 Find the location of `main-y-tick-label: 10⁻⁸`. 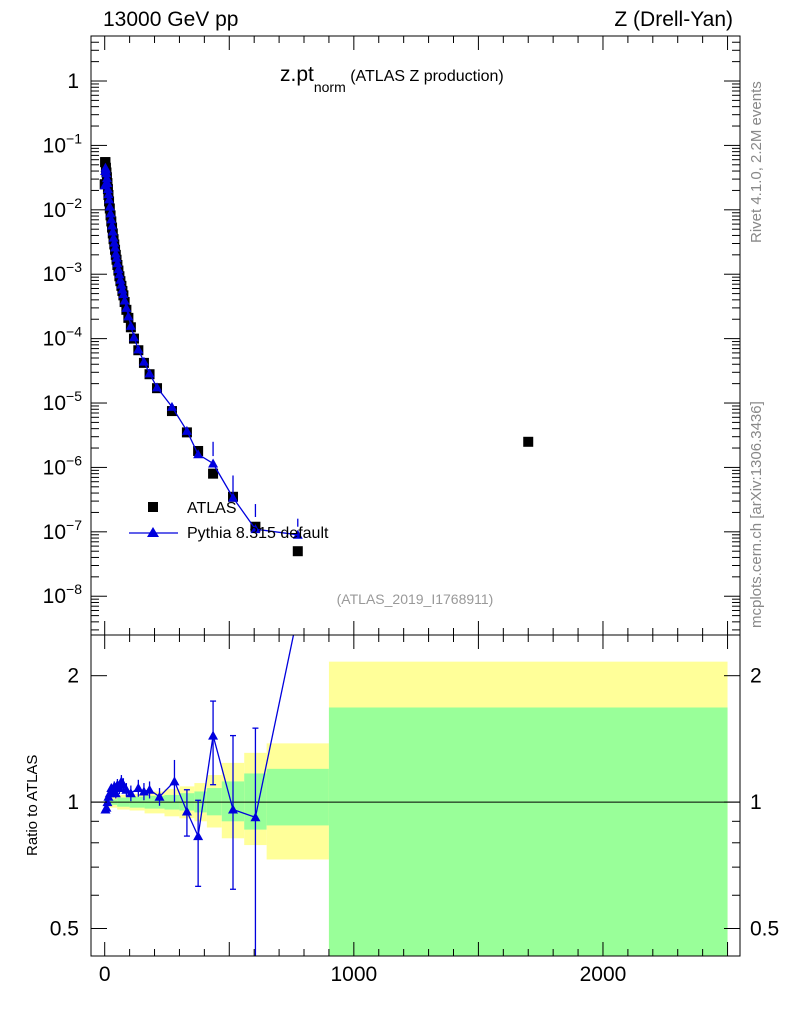

main-y-tick-label: 10⁻⁸ is located at coordinates (63, 594).